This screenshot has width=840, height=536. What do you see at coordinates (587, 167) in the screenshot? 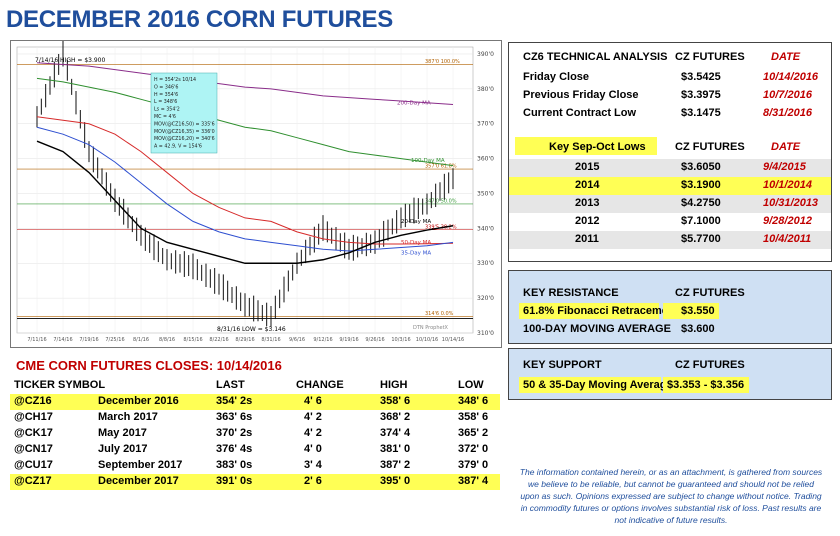
I see `lows-year: 2015` at bounding box center [587, 167].